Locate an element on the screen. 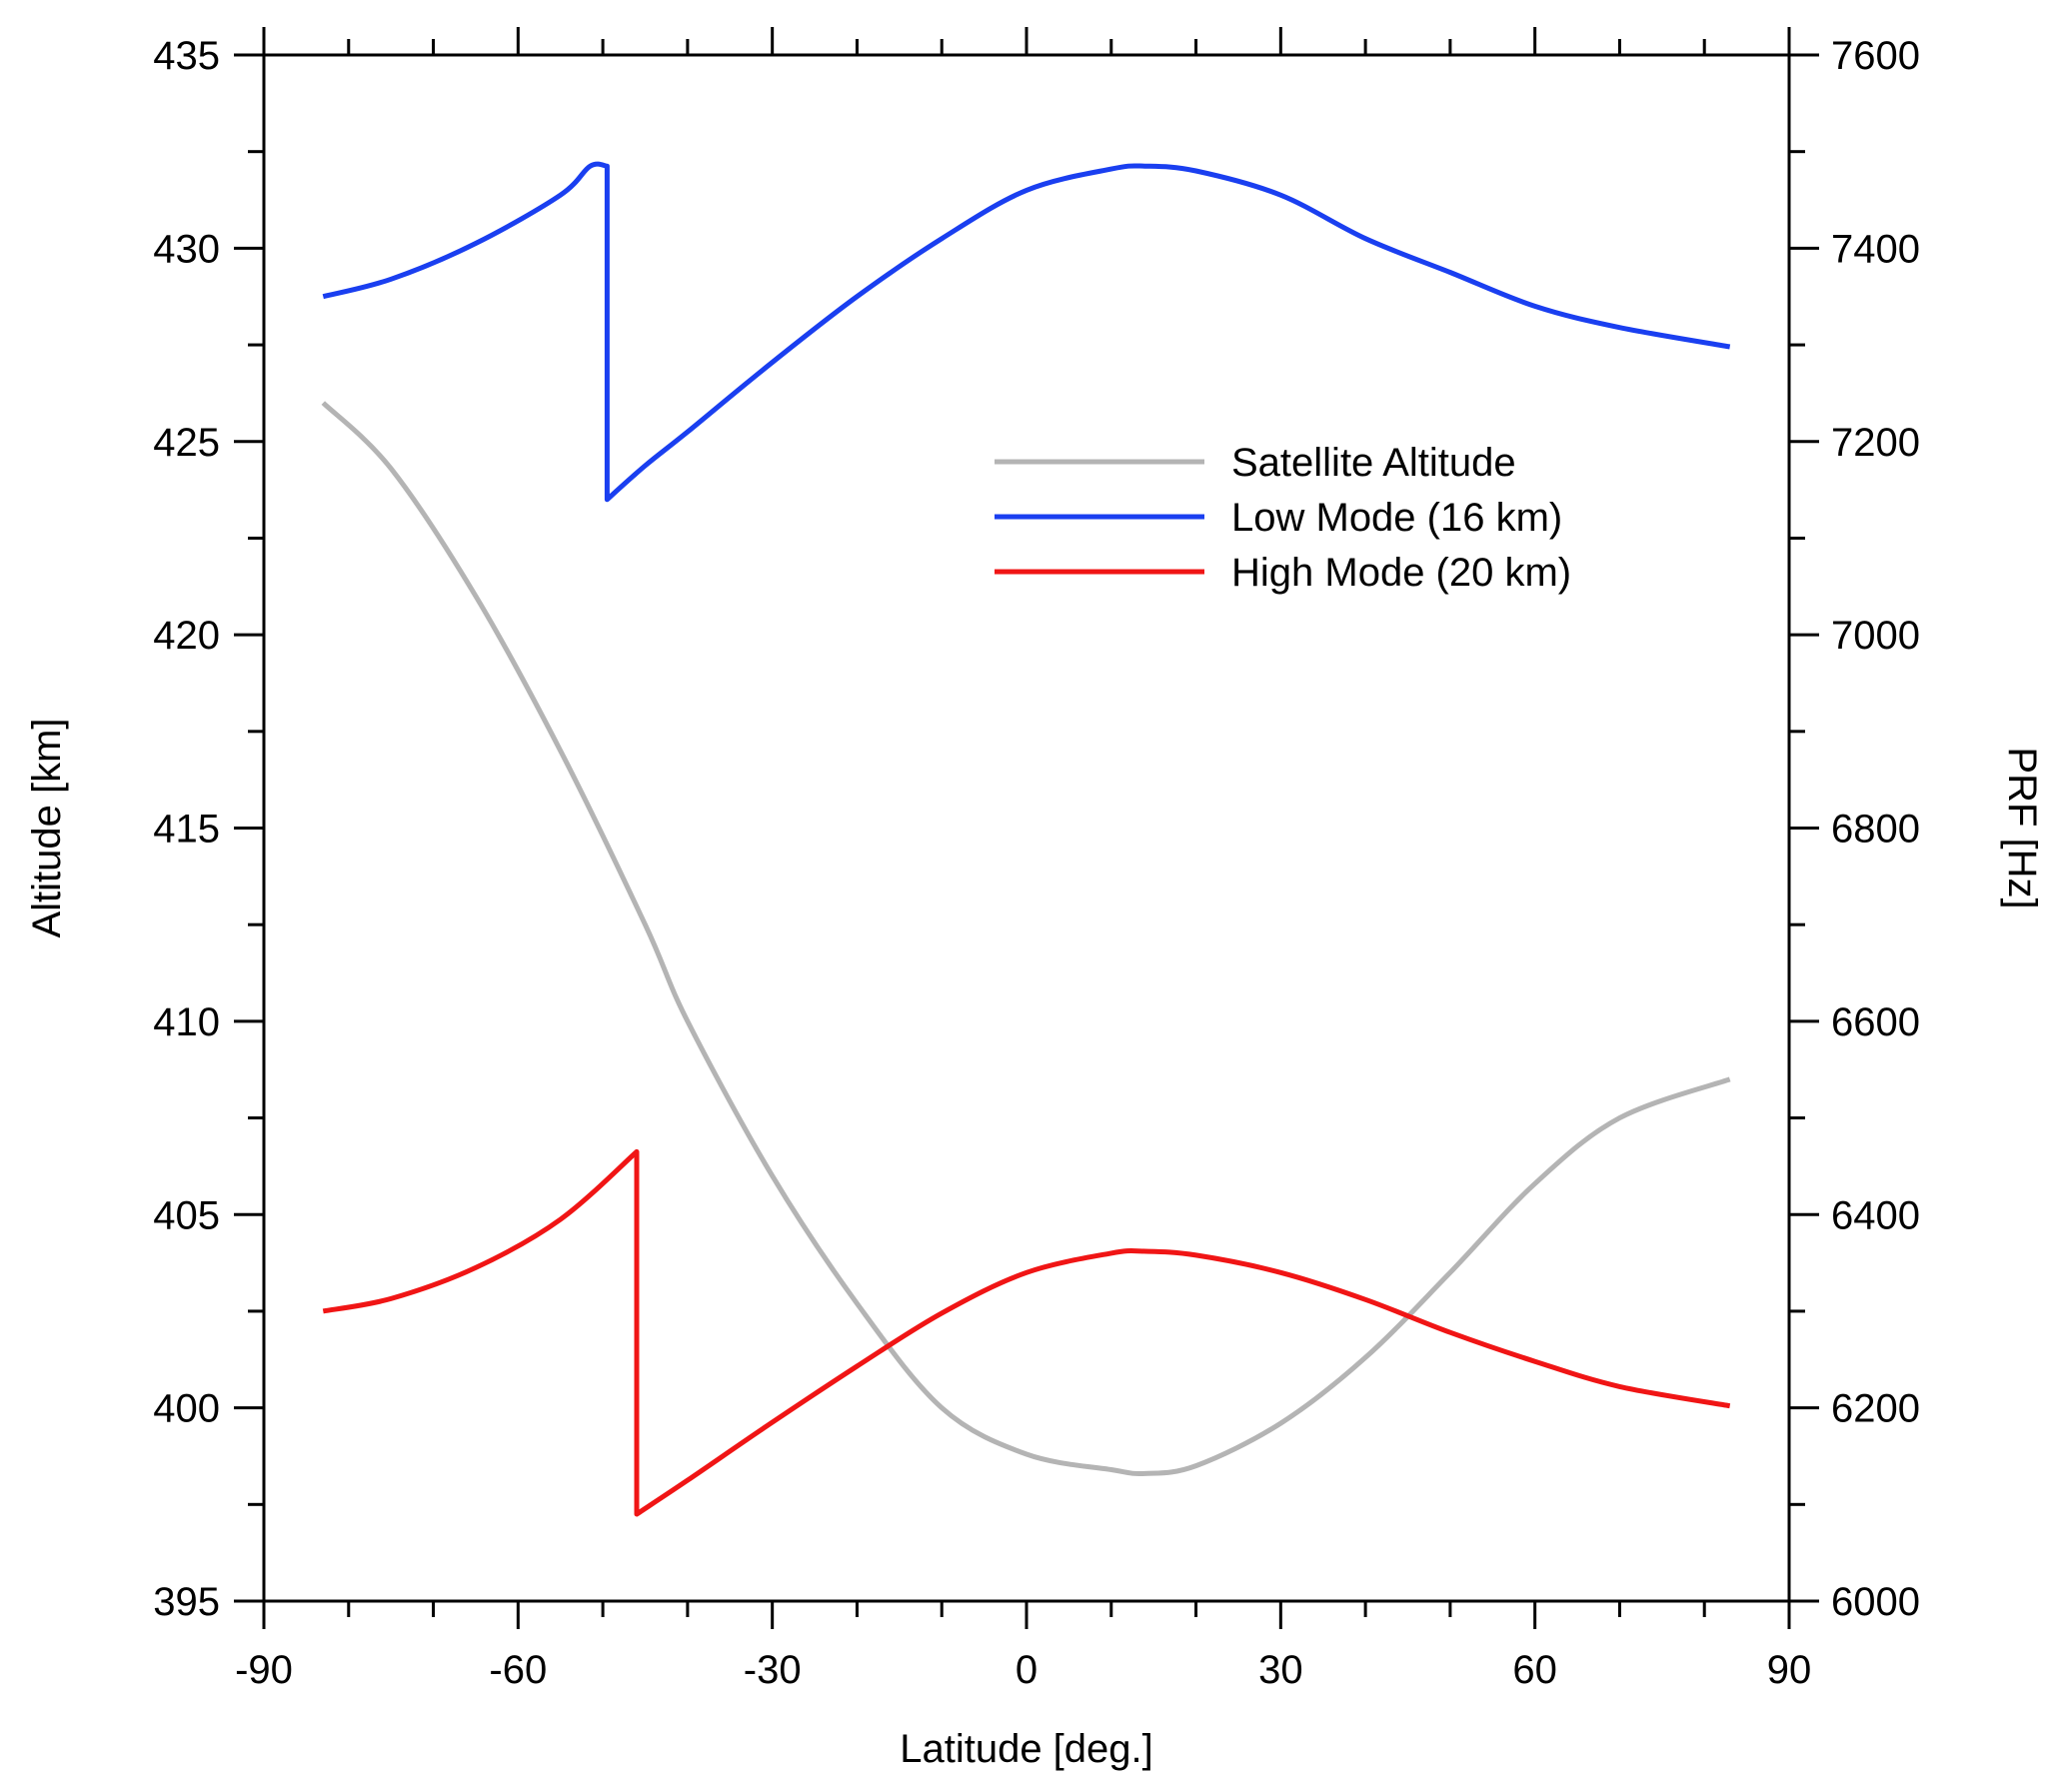 This screenshot has width=2066, height=1792. y2-tick-label: 7200 is located at coordinates (1876, 443).